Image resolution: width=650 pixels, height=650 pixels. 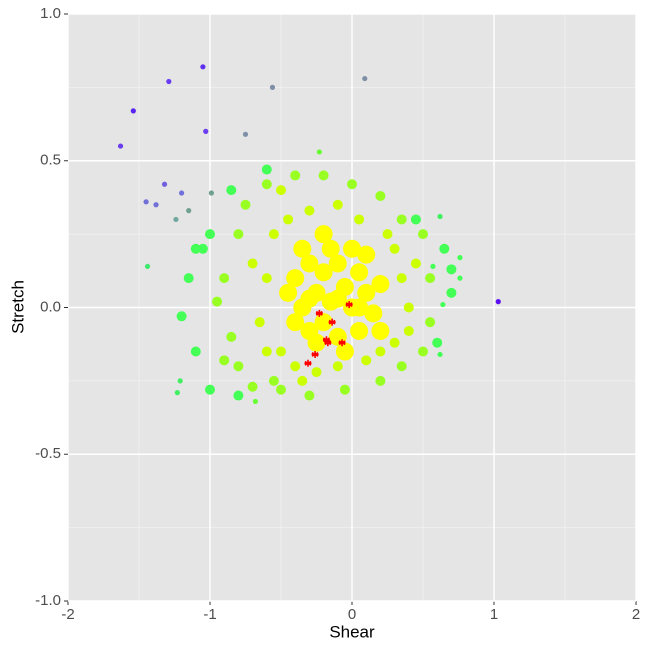 What do you see at coordinates (17, 307) in the screenshot?
I see `y-axis-title: Stretch` at bounding box center [17, 307].